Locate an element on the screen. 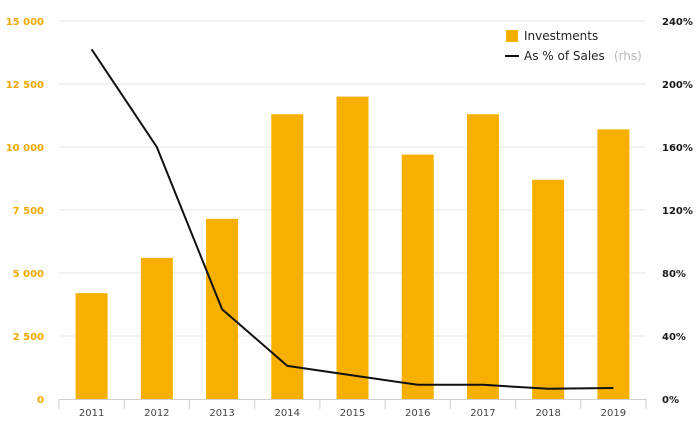 This screenshot has height=437, width=700. x-axis-tick-label: 2011 is located at coordinates (91, 413).